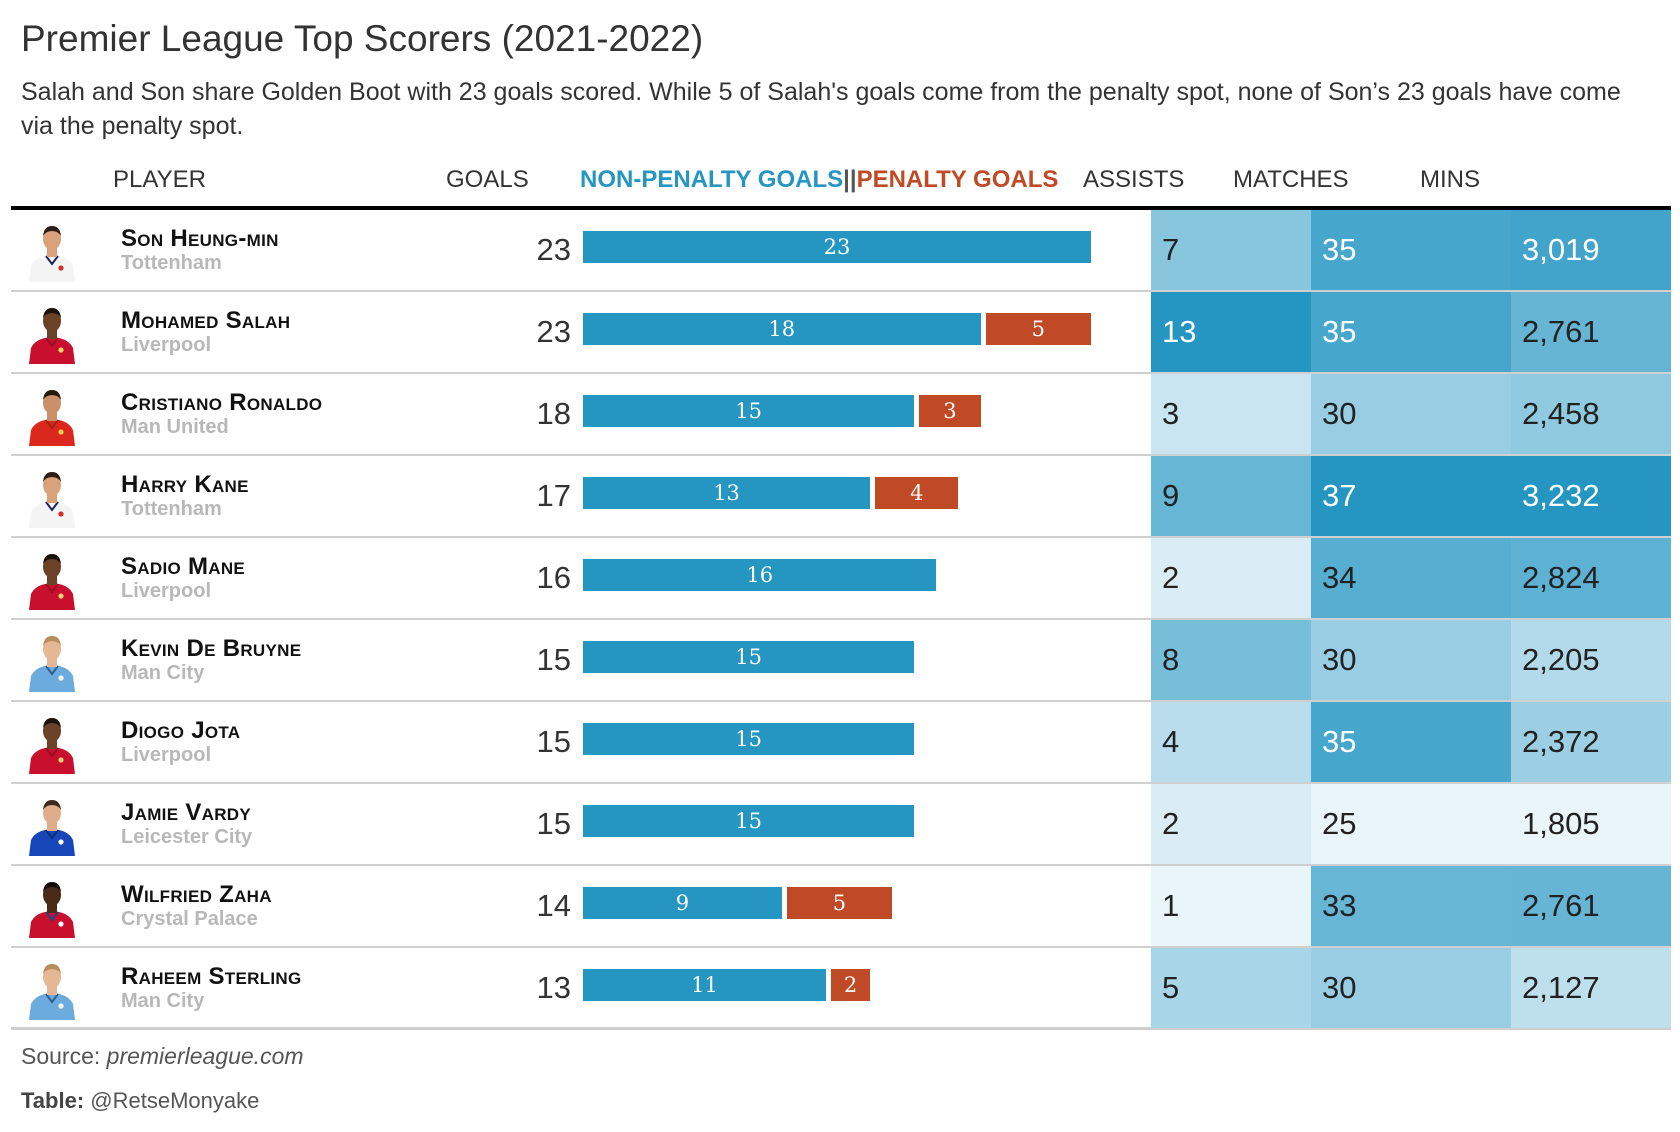  I want to click on assists-cell: 13, so click(1231, 332).